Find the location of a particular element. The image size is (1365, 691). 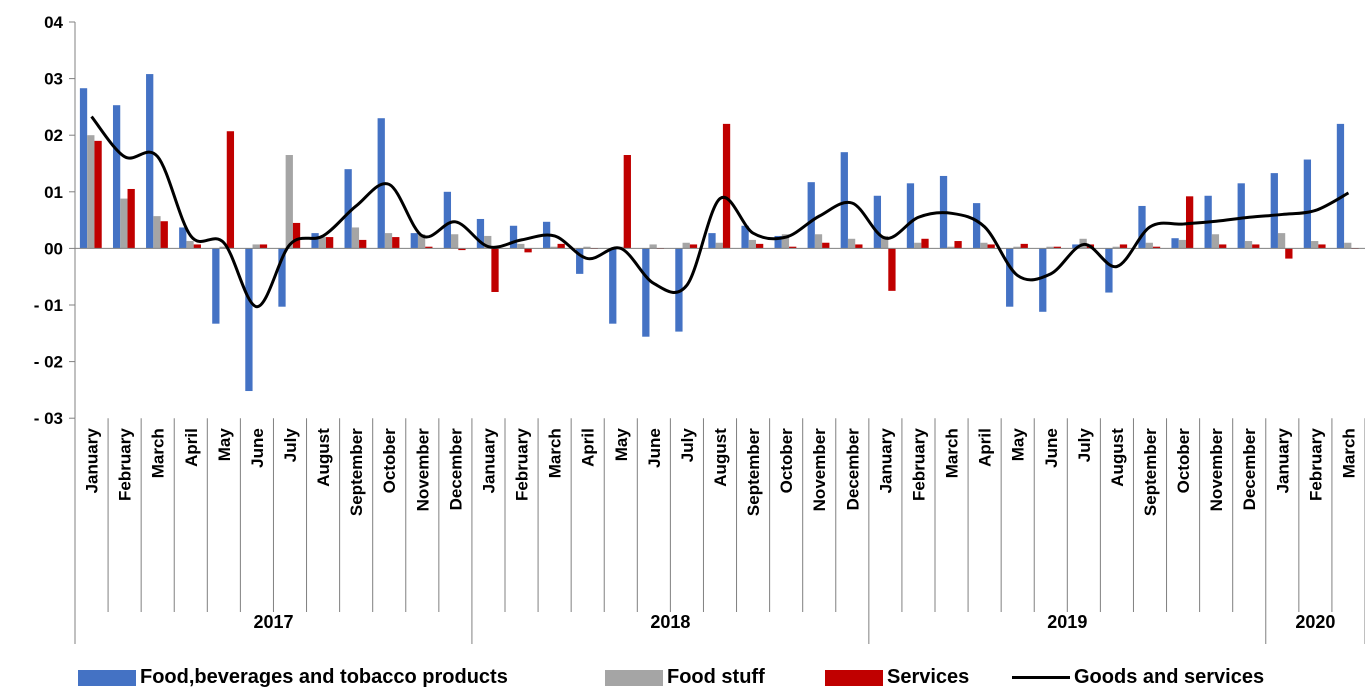

x-tick-label: August is located at coordinates (323, 457).